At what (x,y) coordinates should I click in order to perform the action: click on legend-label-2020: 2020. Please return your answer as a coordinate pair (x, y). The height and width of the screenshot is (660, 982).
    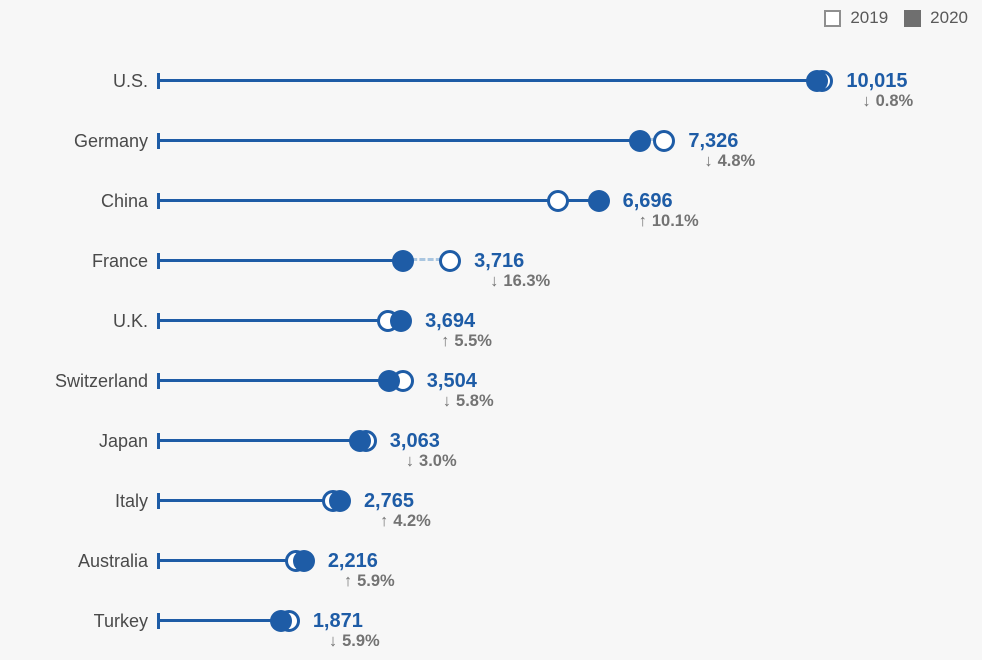
    Looking at the image, I should click on (949, 17).